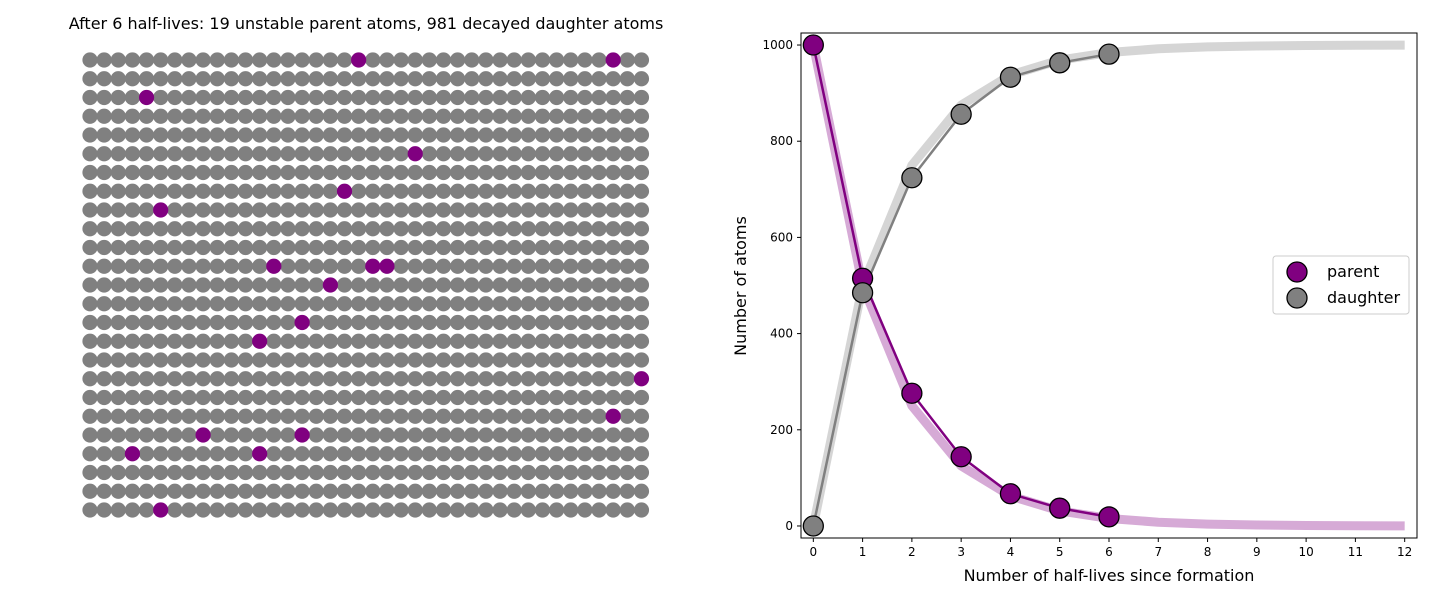  I want to click on parent-atom, so click(302, 322).